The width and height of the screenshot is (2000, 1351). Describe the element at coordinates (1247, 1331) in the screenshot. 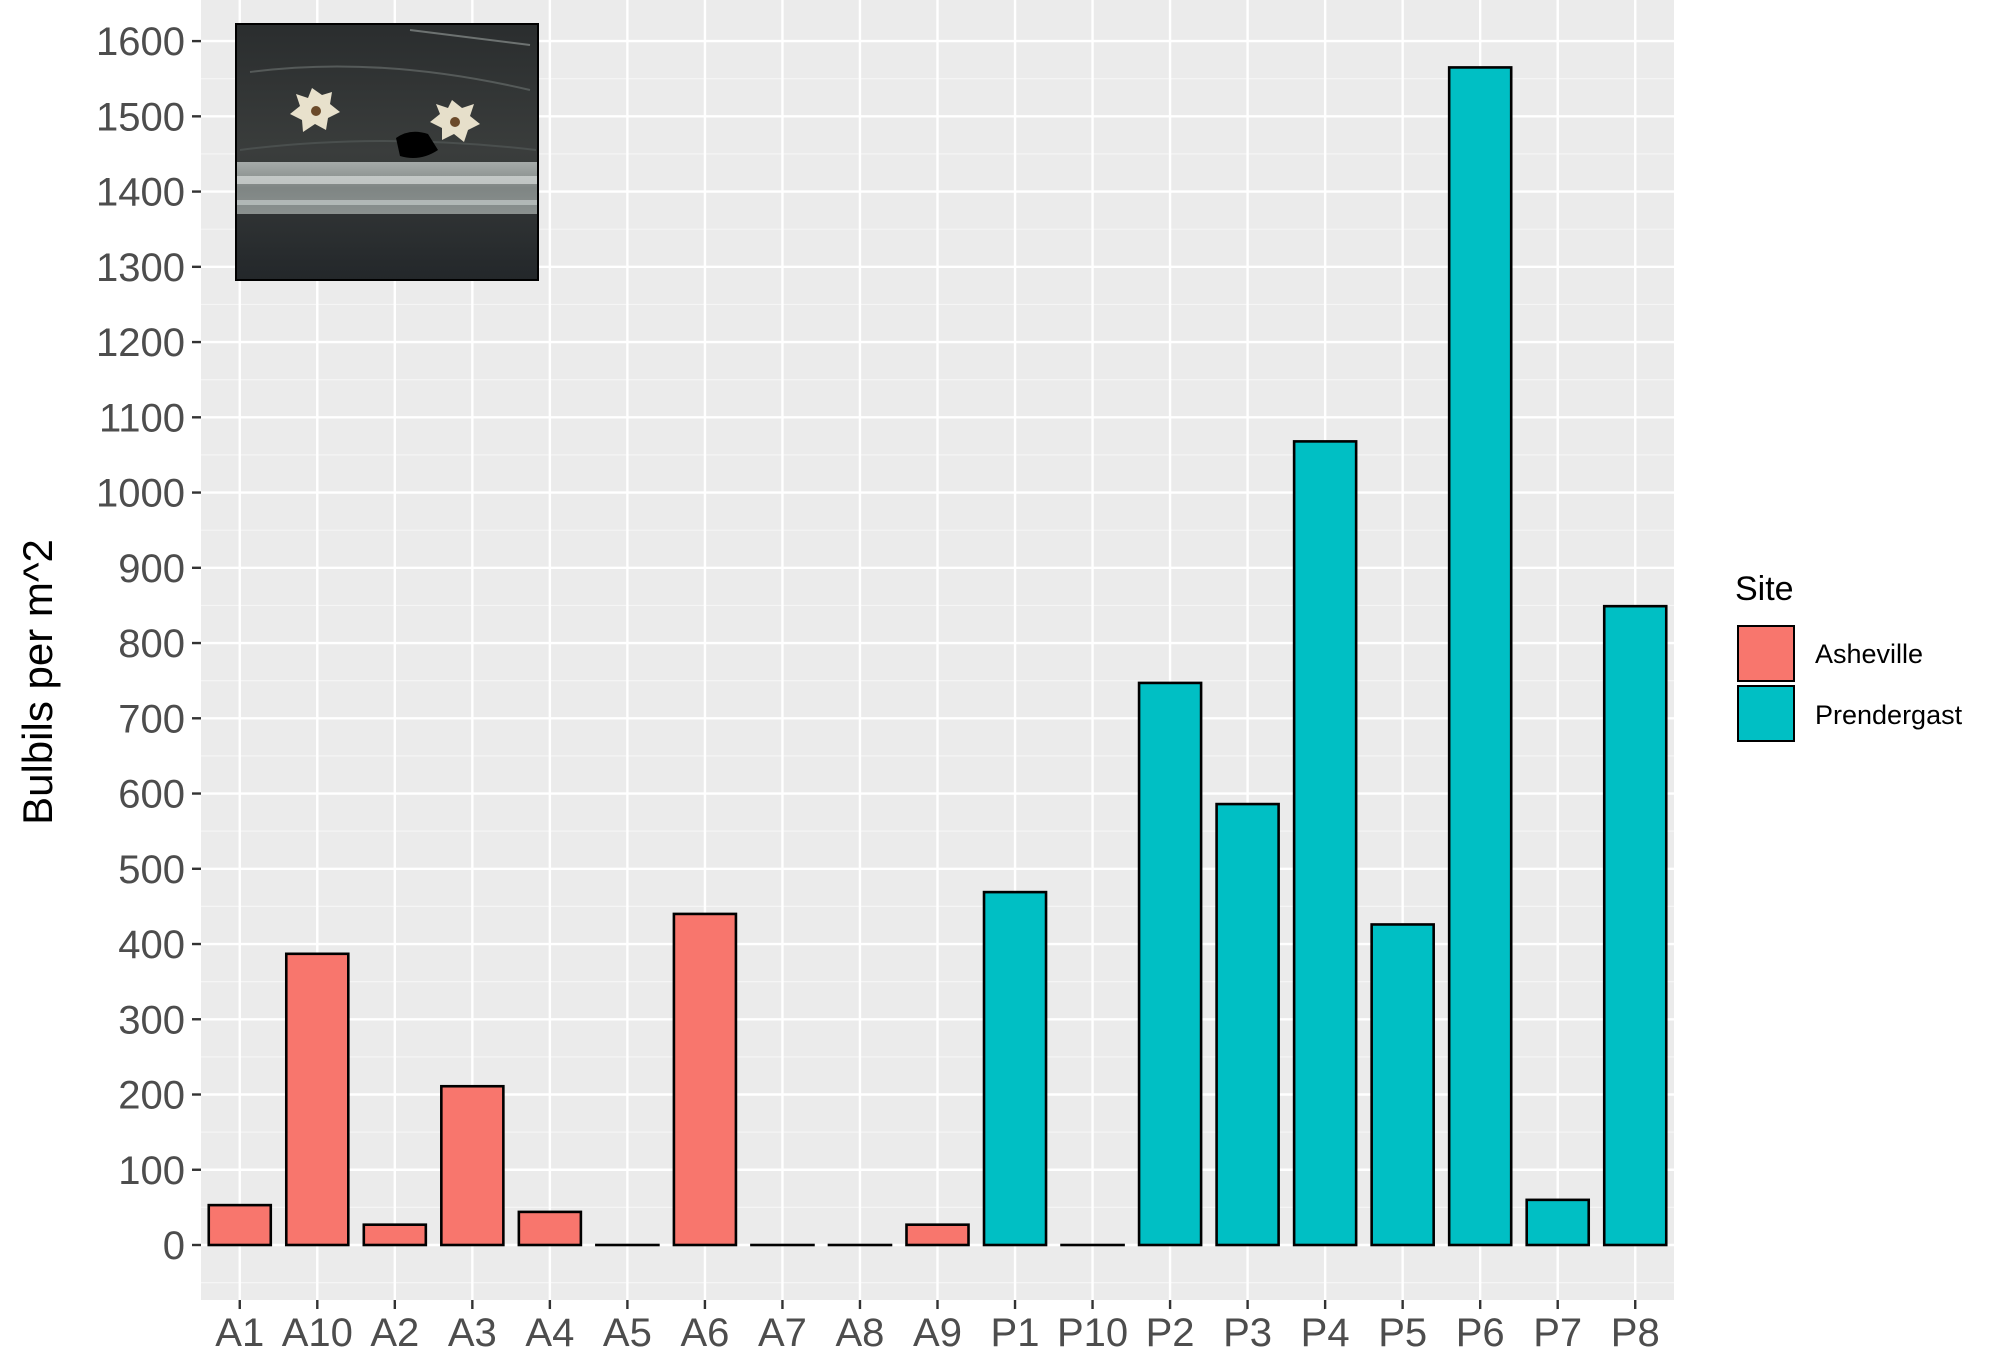

I see `x-tick-label: P3` at that location.